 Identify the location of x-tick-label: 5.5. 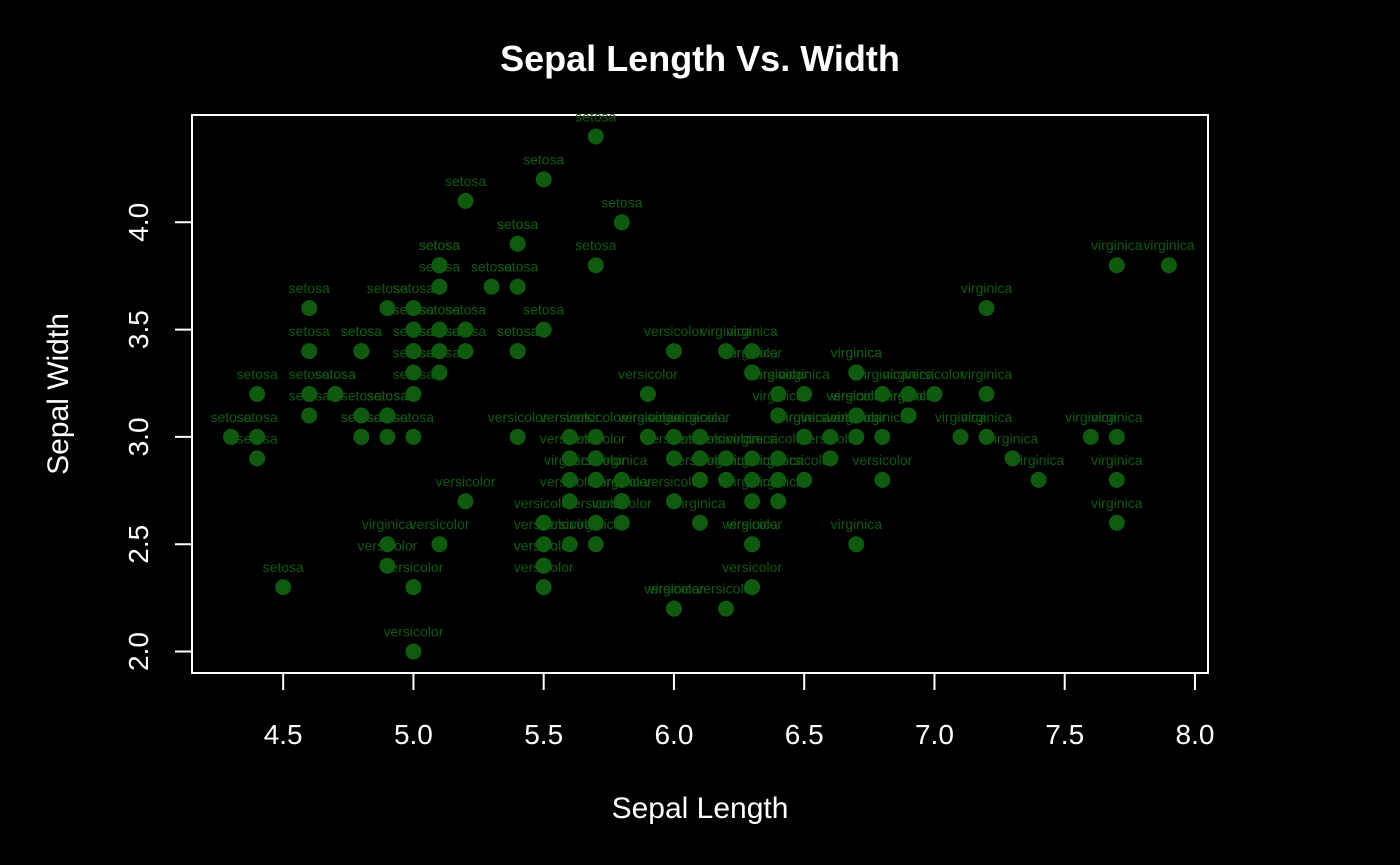
(543, 734).